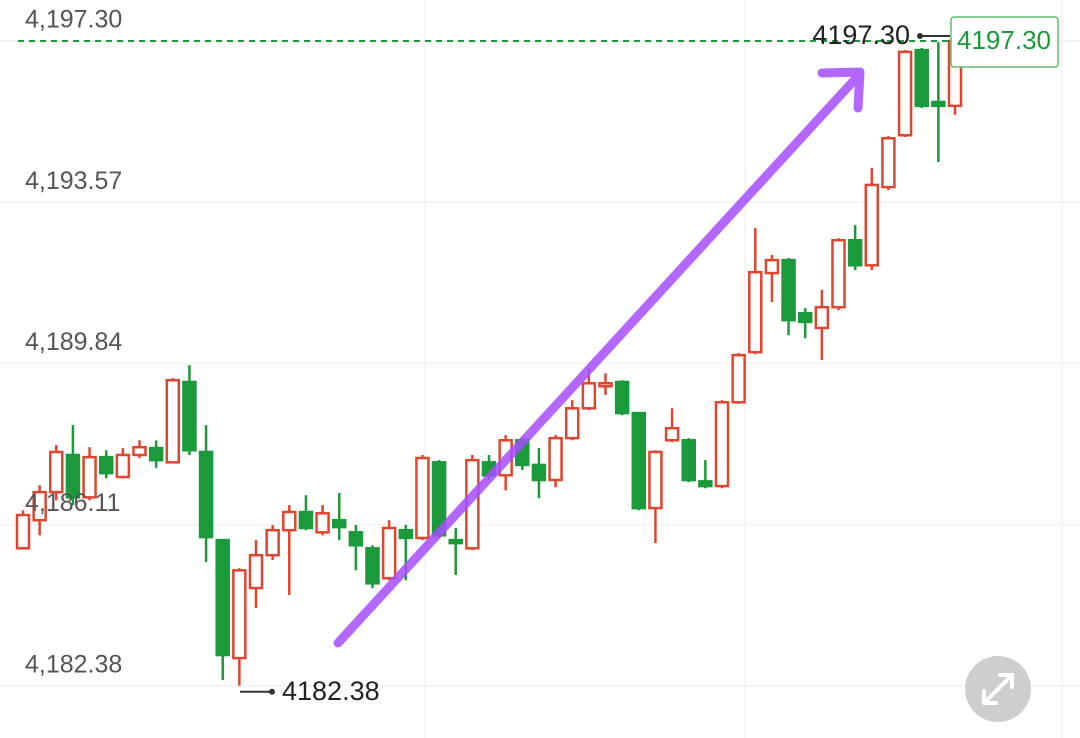 The width and height of the screenshot is (1080, 738). Describe the element at coordinates (920, 36) in the screenshot. I see `high-marker-dot` at that location.